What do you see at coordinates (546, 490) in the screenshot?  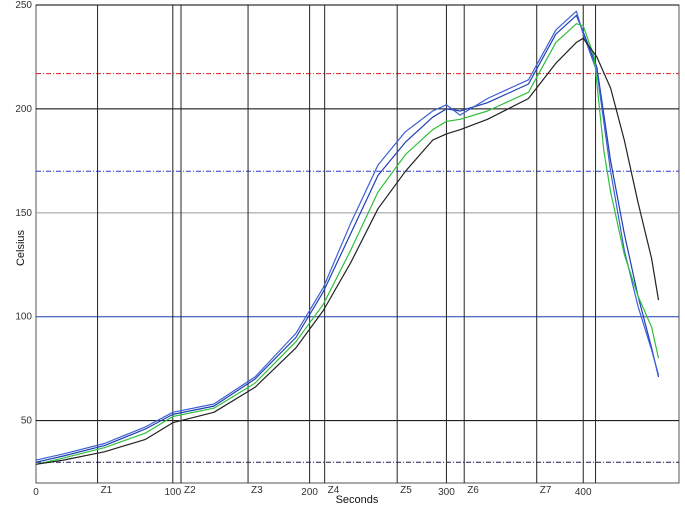 I see `zone-label-z7: Z7` at bounding box center [546, 490].